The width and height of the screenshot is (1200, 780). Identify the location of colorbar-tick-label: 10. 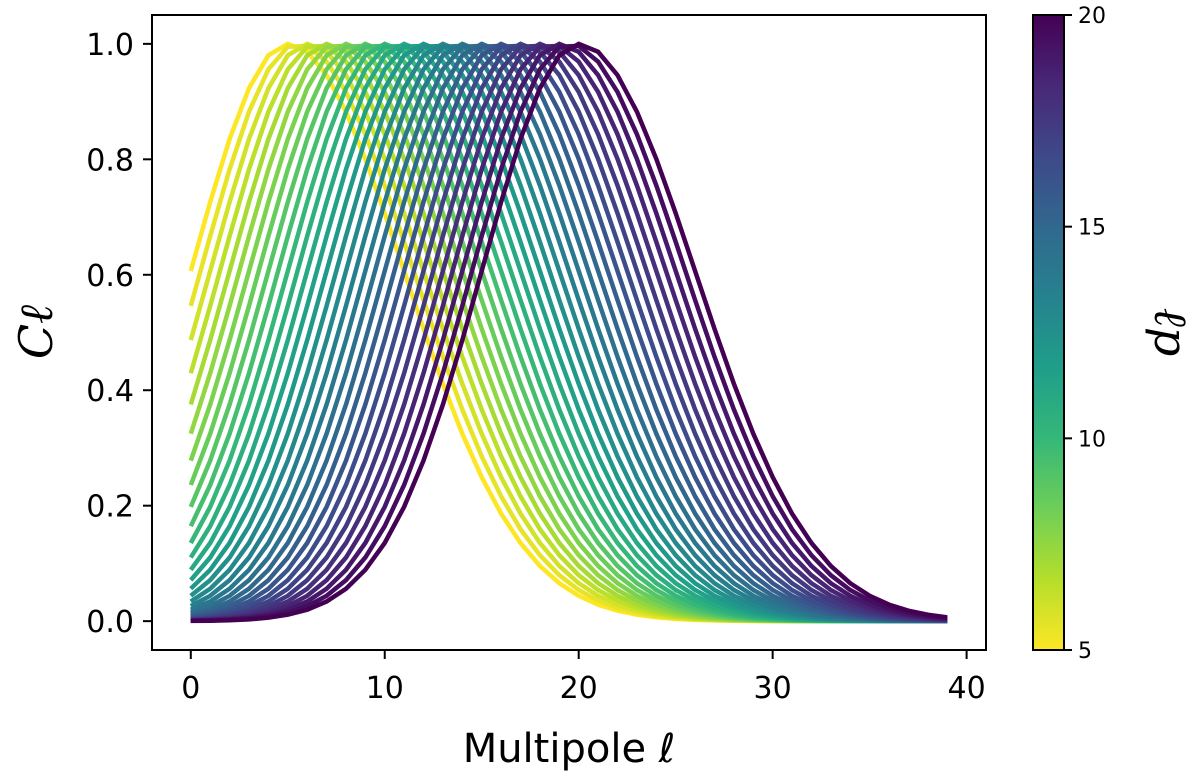
(1092, 439).